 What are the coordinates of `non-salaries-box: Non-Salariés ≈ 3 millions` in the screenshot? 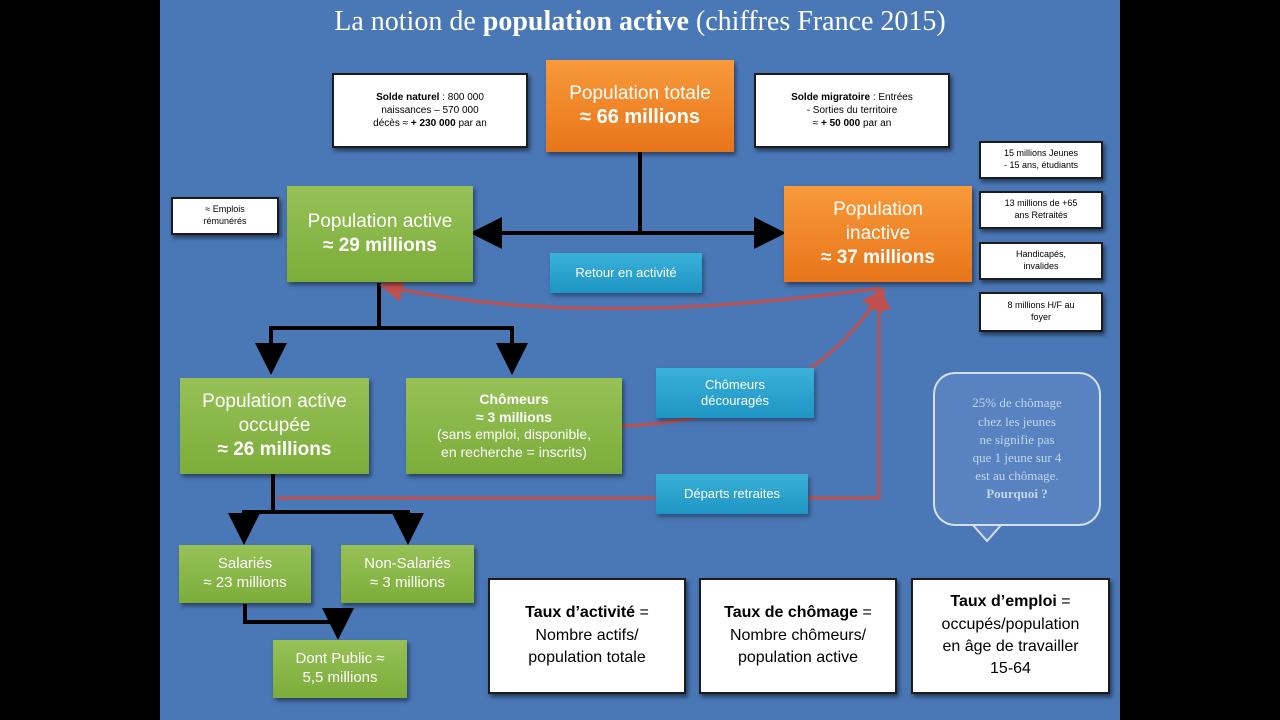 It's located at (407, 574).